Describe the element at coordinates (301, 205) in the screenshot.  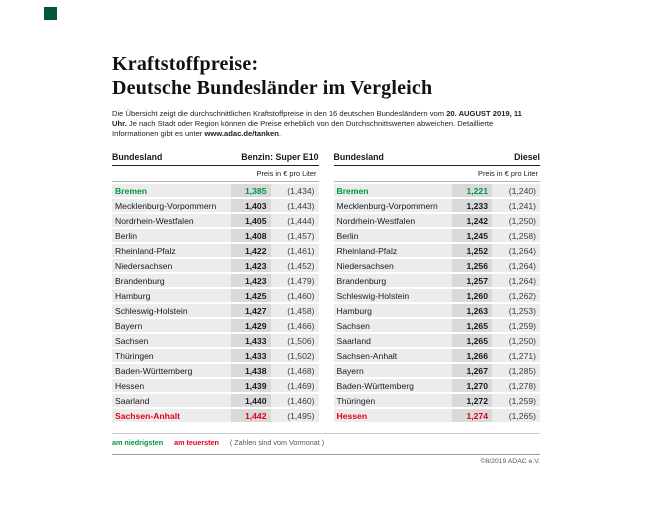
I see `previous-month-value: (1,443)` at that location.